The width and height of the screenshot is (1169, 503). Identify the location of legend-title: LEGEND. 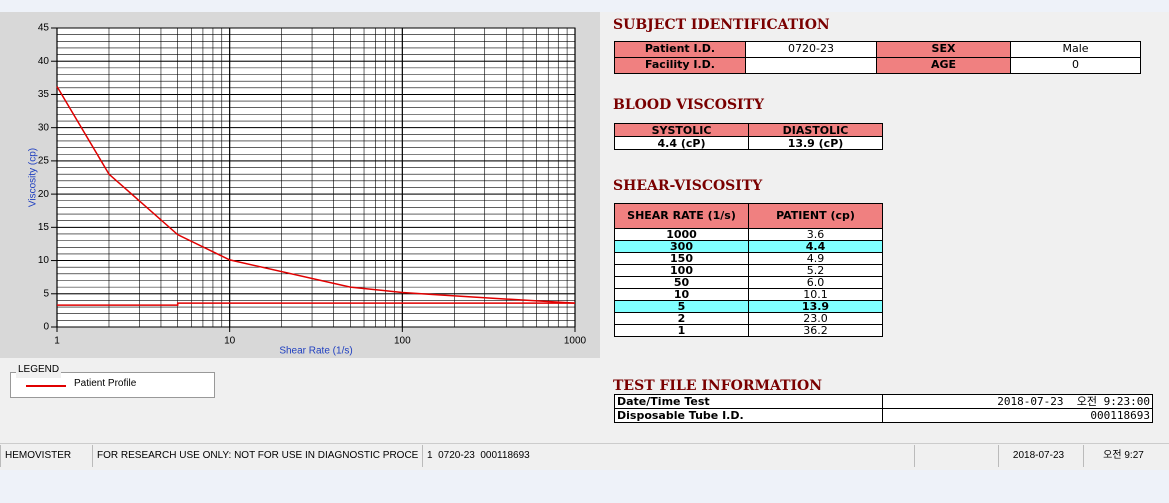
(39, 371).